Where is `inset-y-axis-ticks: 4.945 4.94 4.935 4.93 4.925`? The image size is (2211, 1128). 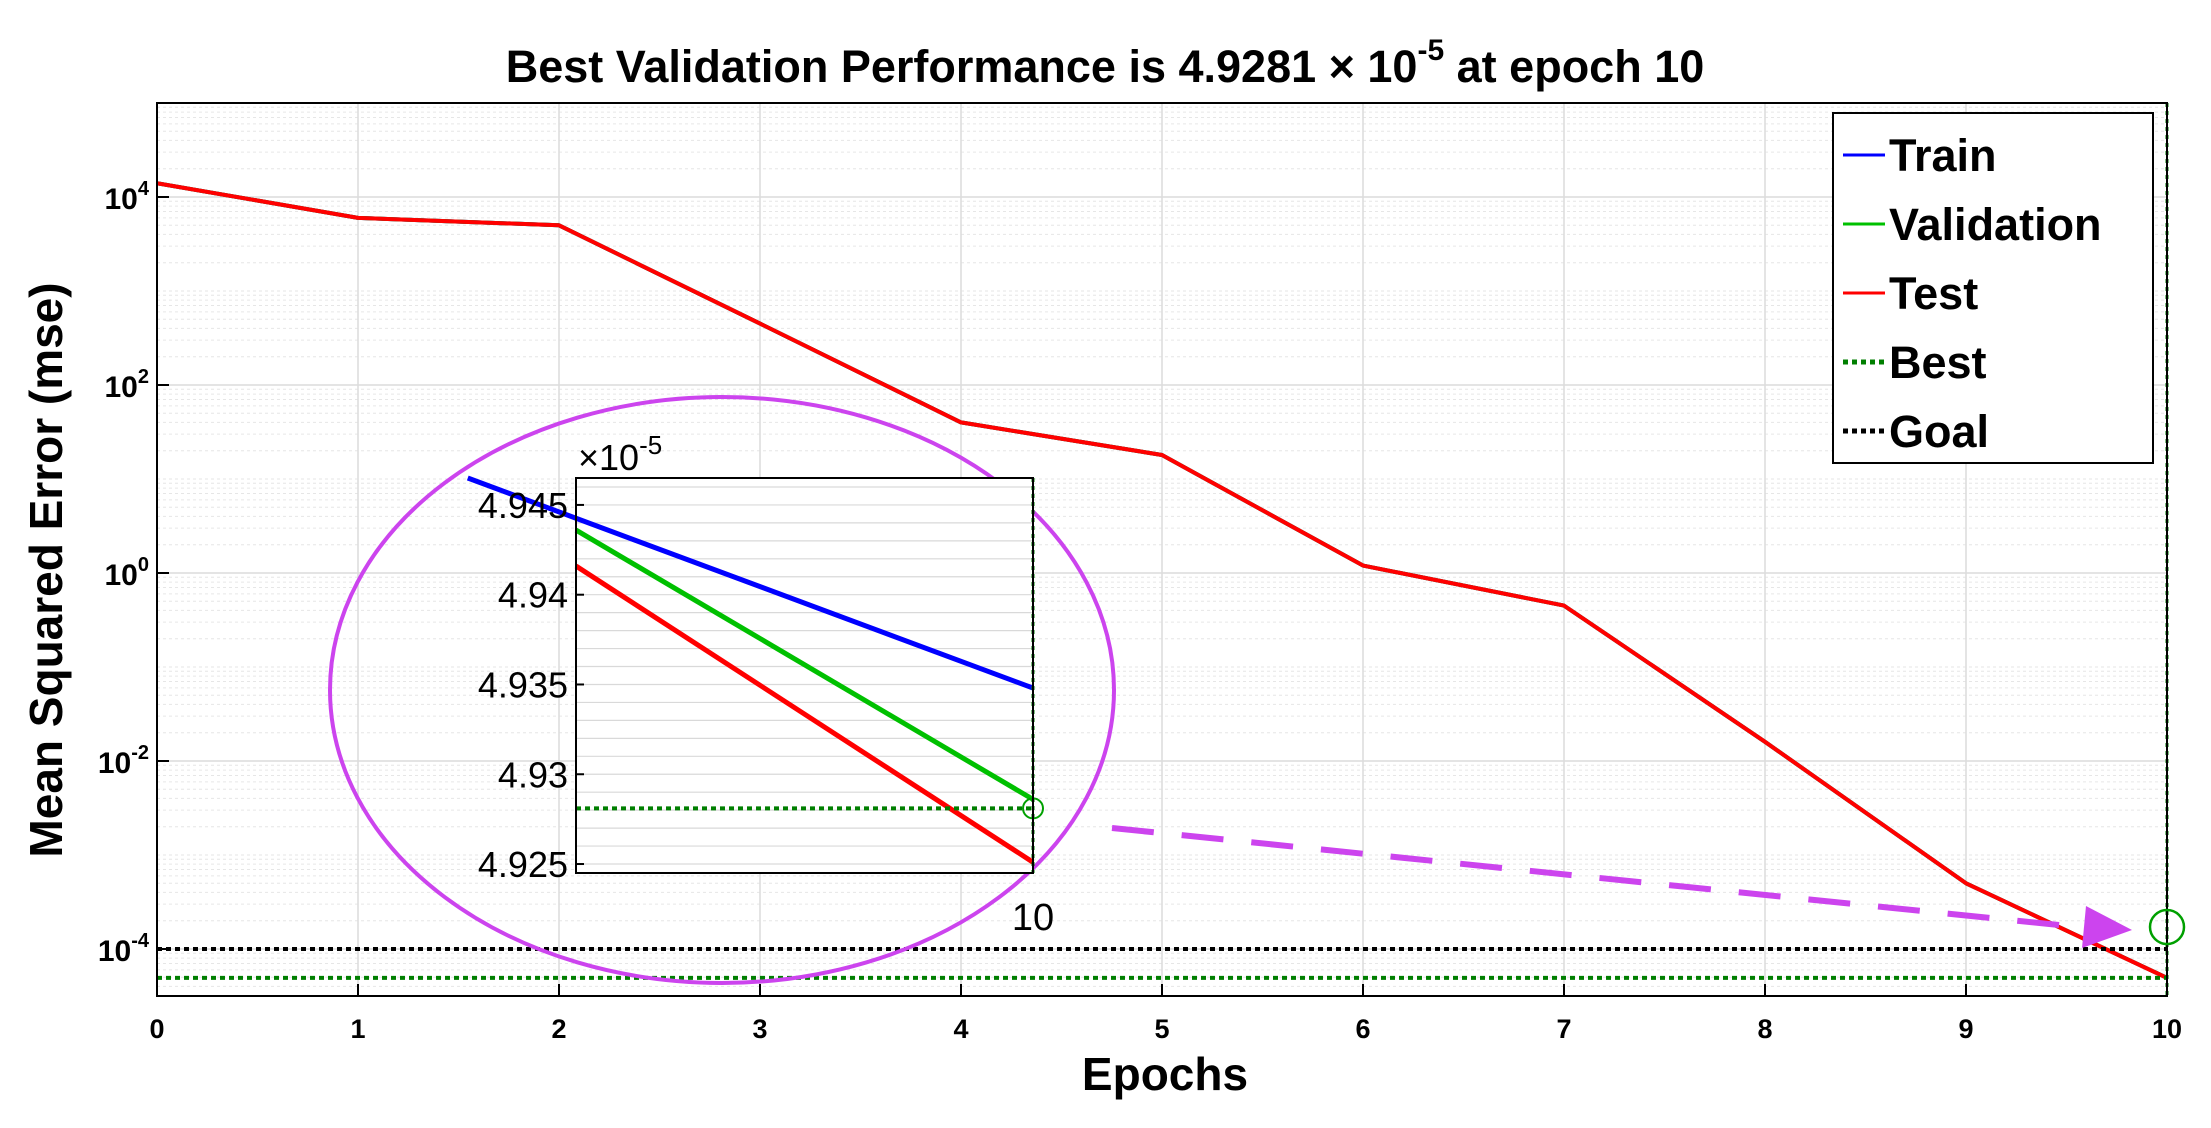
inset-y-axis-ticks: 4.945 4.94 4.935 4.93 4.925 is located at coordinates (531, 685).